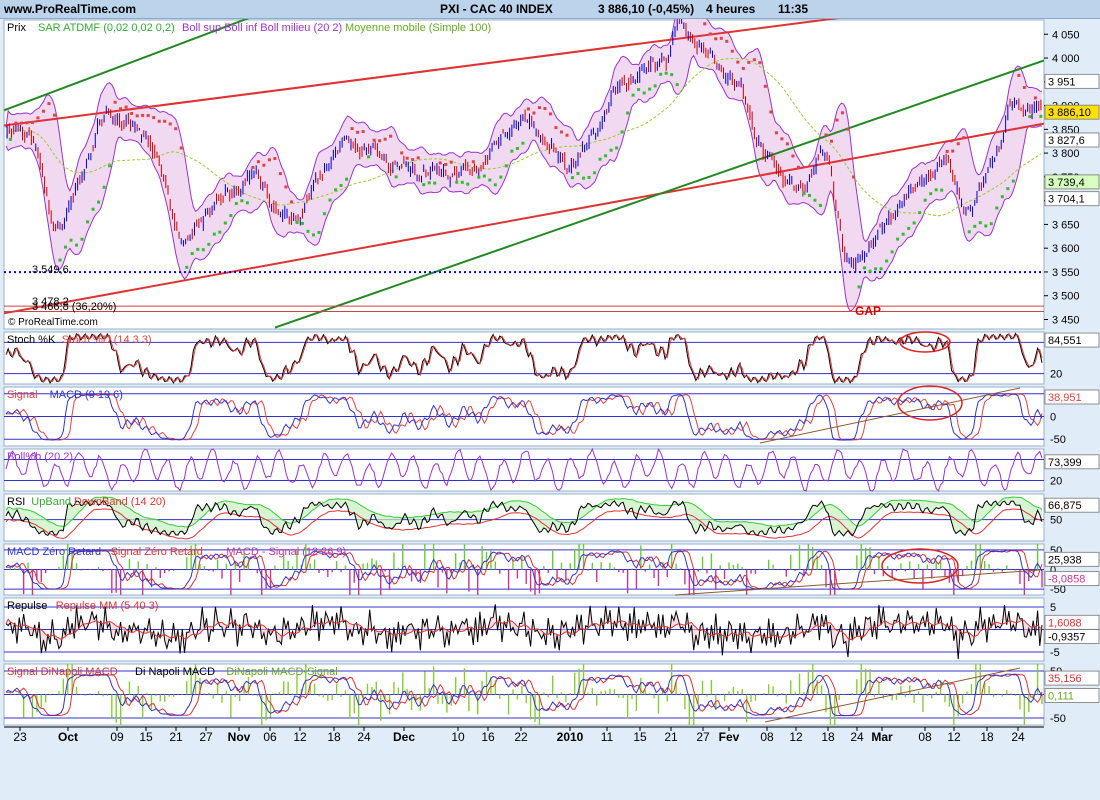 The height and width of the screenshot is (800, 1100). Describe the element at coordinates (729, 737) in the screenshot. I see `x-tick-label: Fev` at that location.